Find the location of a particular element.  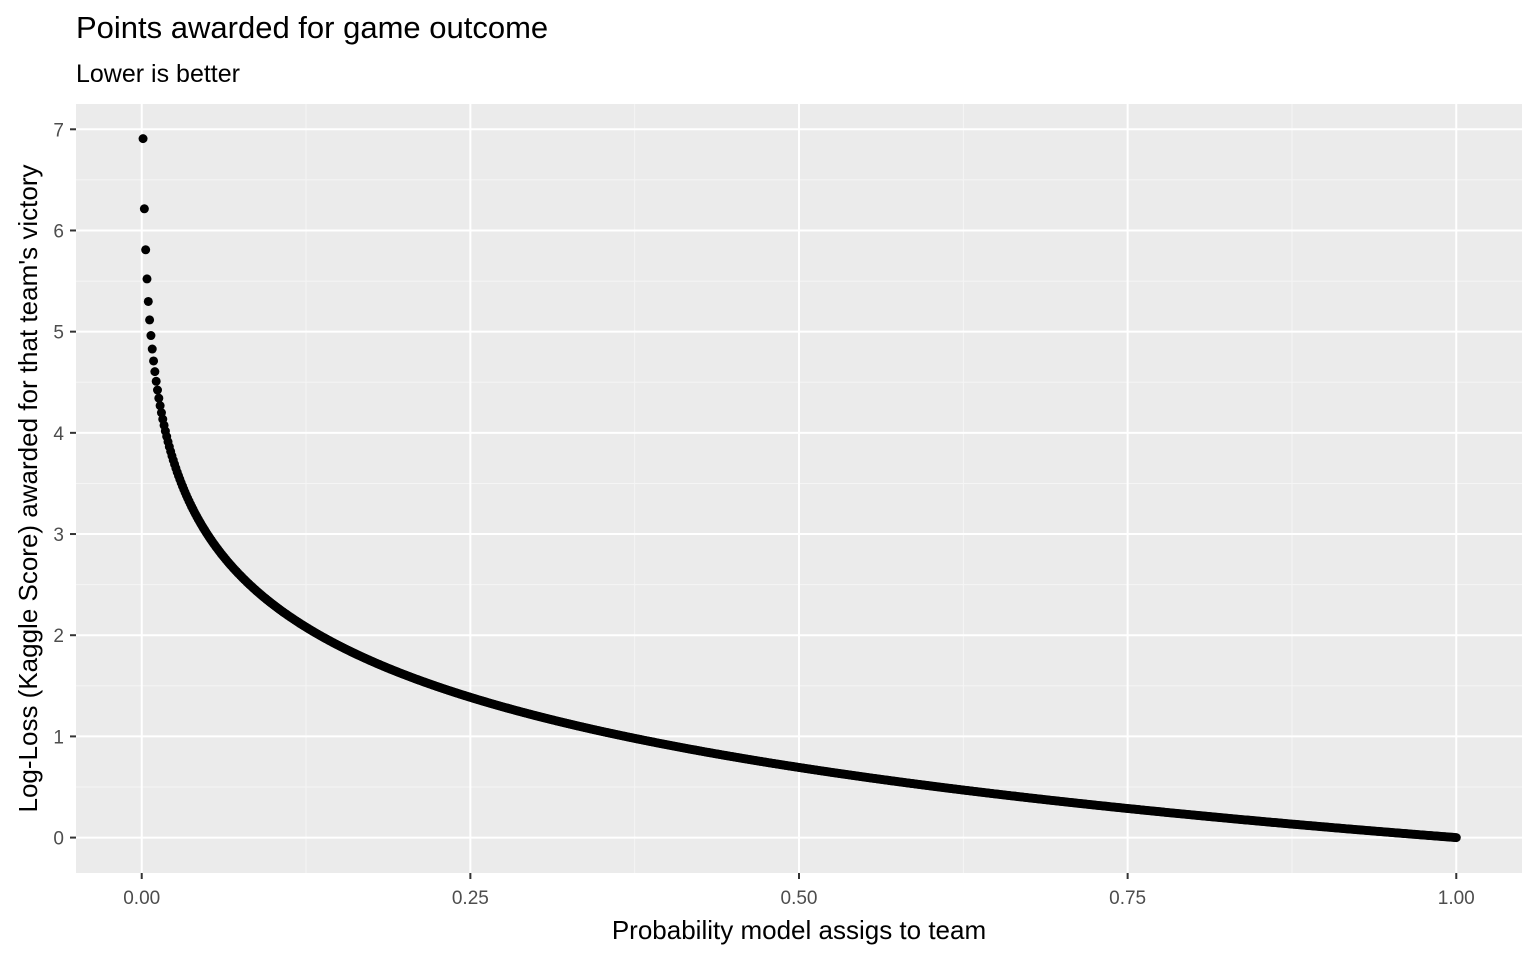

y-axis-ticks: 0 1 2 3 4 5 6 7 is located at coordinates (64, 485).